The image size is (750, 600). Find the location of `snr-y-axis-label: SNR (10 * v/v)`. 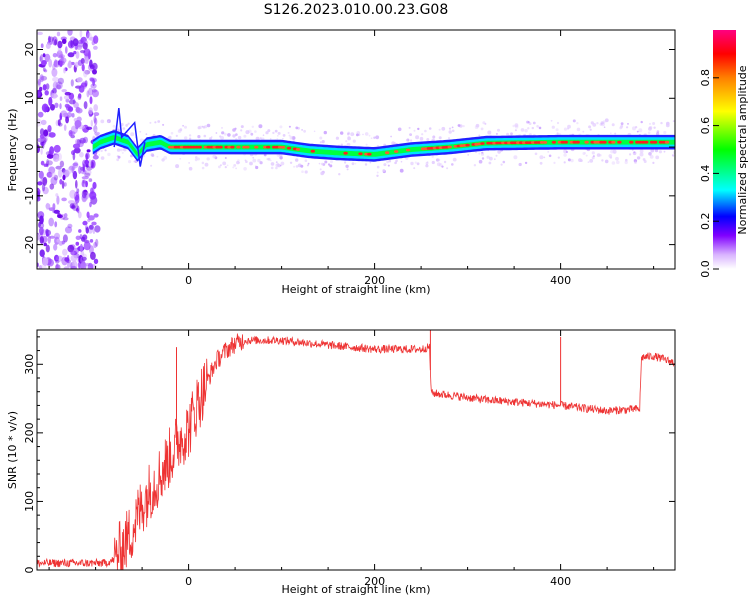

snr-y-axis-label: SNR (10 * v/v) is located at coordinates (12, 450).